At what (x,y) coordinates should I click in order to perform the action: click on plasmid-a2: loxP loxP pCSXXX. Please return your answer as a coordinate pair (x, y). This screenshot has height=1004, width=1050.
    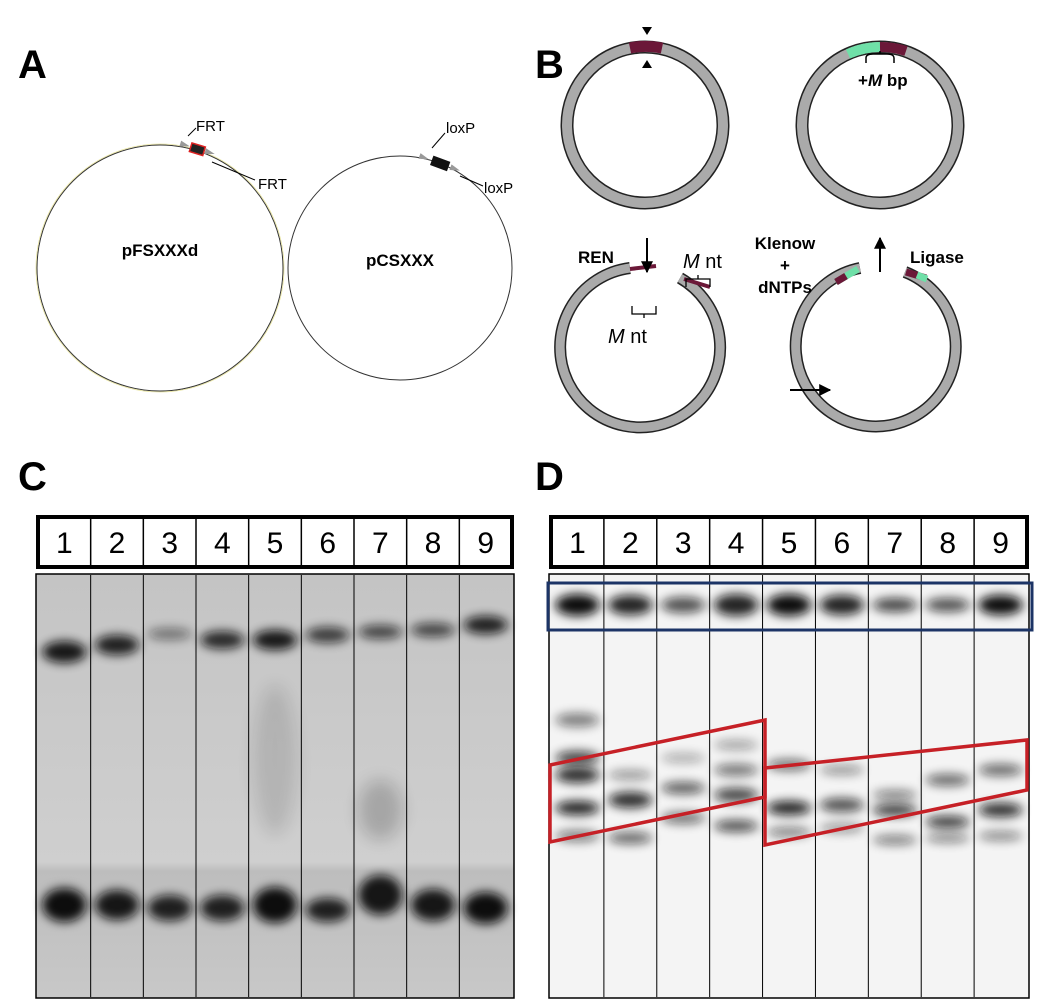
    Looking at the image, I should click on (400, 250).